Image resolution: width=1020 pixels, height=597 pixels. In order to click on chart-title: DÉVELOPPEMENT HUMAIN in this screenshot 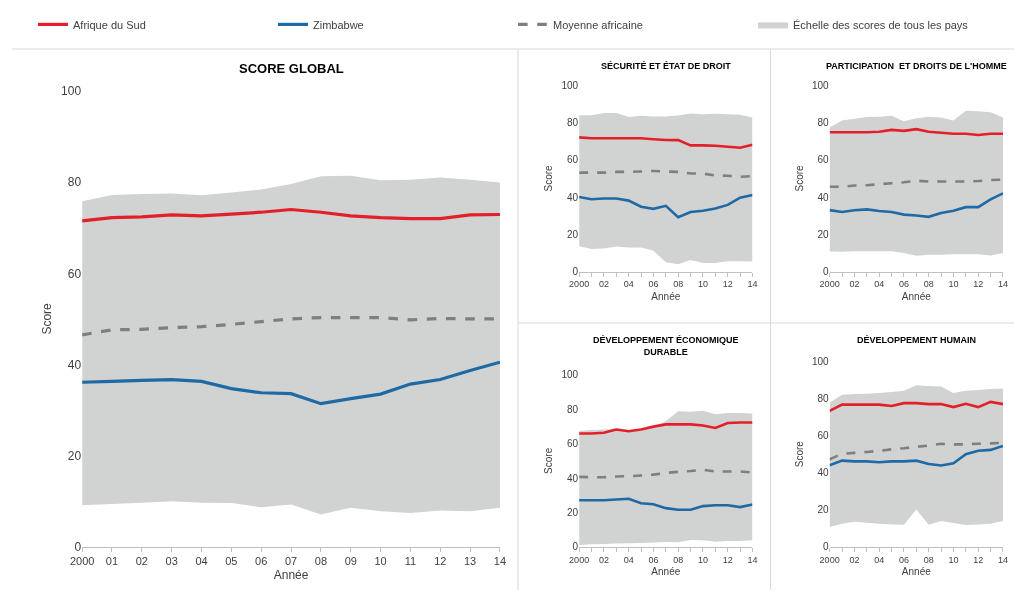, I will do `click(917, 340)`.